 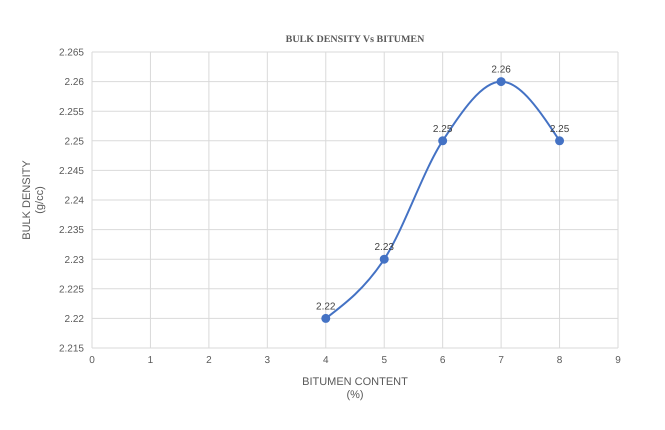 I want to click on x-tick-label: 8, so click(x=559, y=360).